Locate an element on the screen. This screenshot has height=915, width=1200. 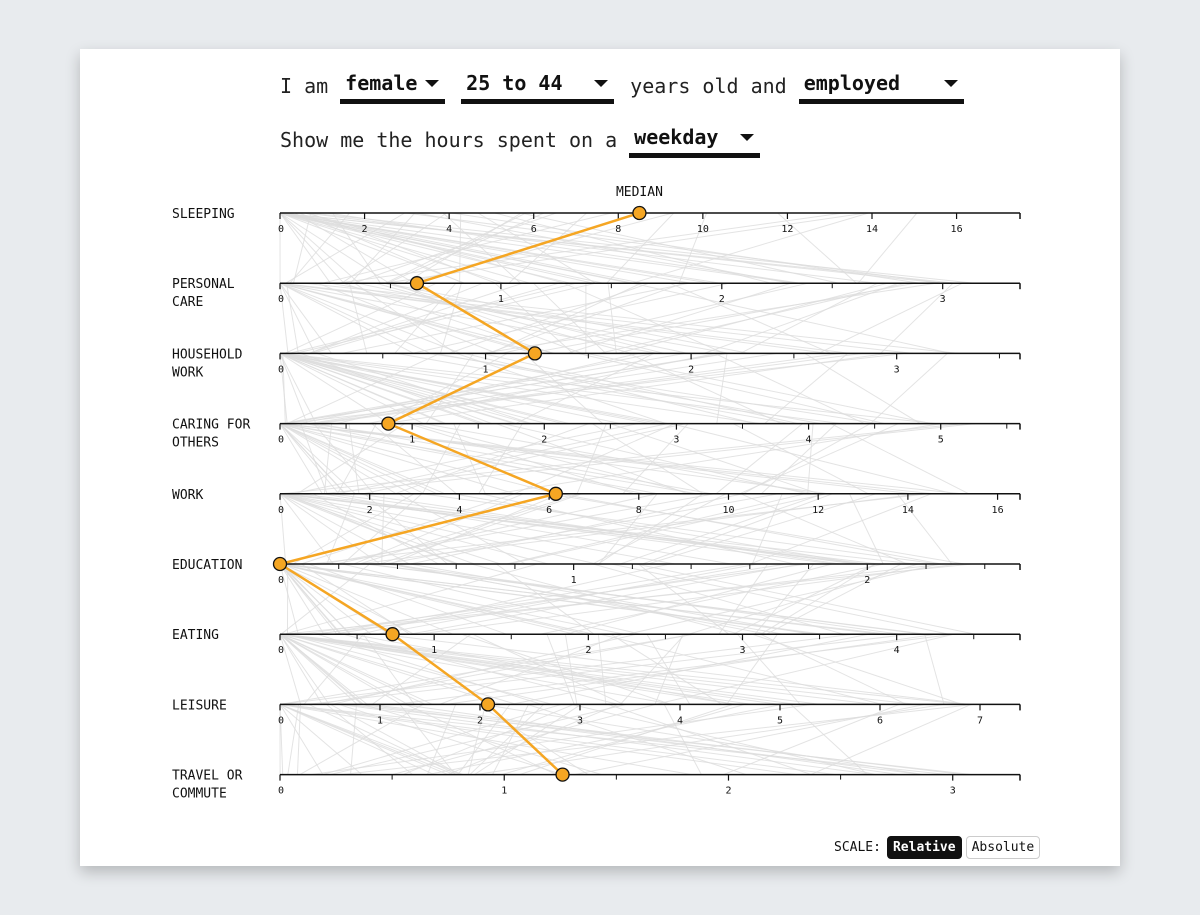
age-suffix-text: years old and is located at coordinates (708, 86).